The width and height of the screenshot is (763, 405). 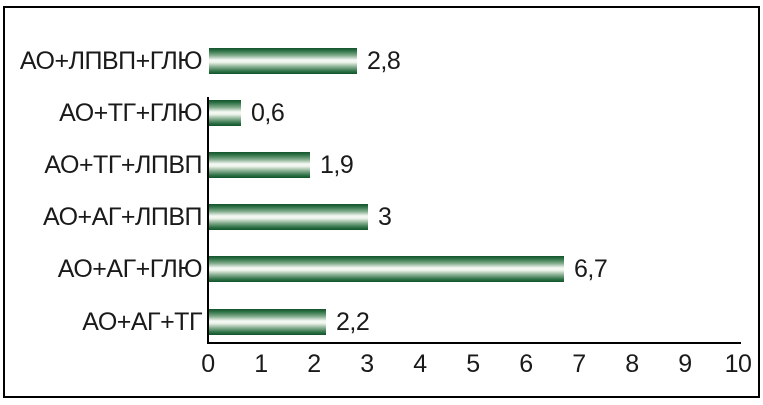 What do you see at coordinates (142, 322) in the screenshot?
I see `category-label: АО+АГ+ТГ` at bounding box center [142, 322].